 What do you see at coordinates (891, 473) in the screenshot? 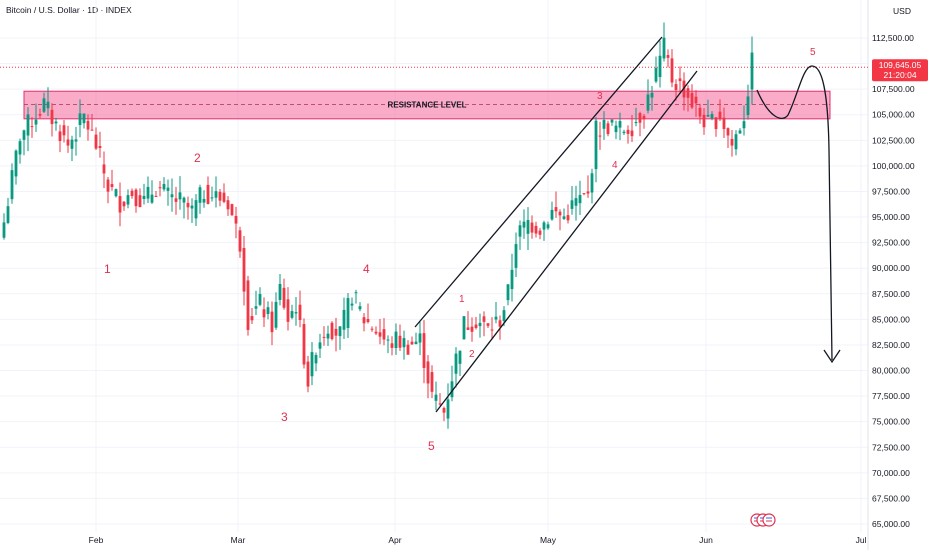
I see `price-tick-label: 70,000.00` at bounding box center [891, 473].